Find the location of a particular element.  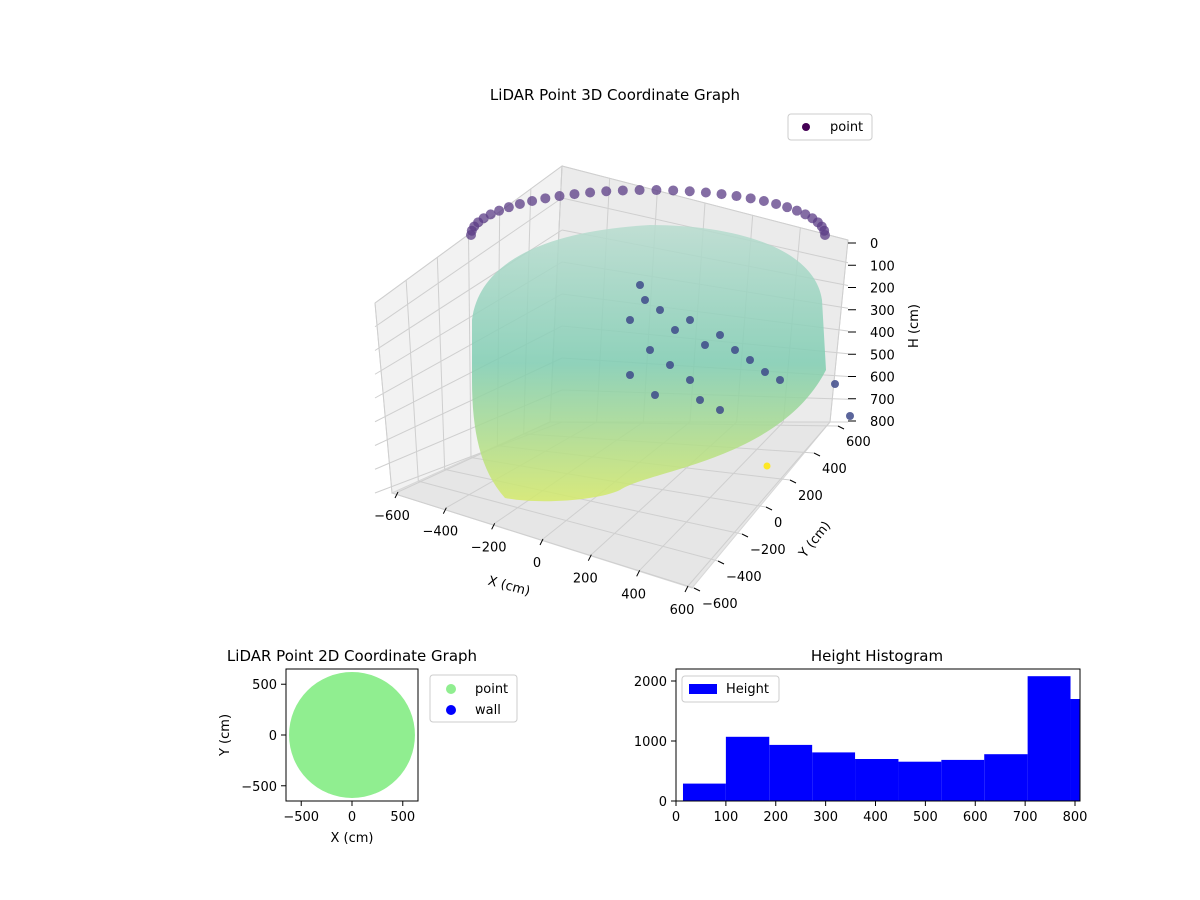

point-disk-fill is located at coordinates (352, 735).